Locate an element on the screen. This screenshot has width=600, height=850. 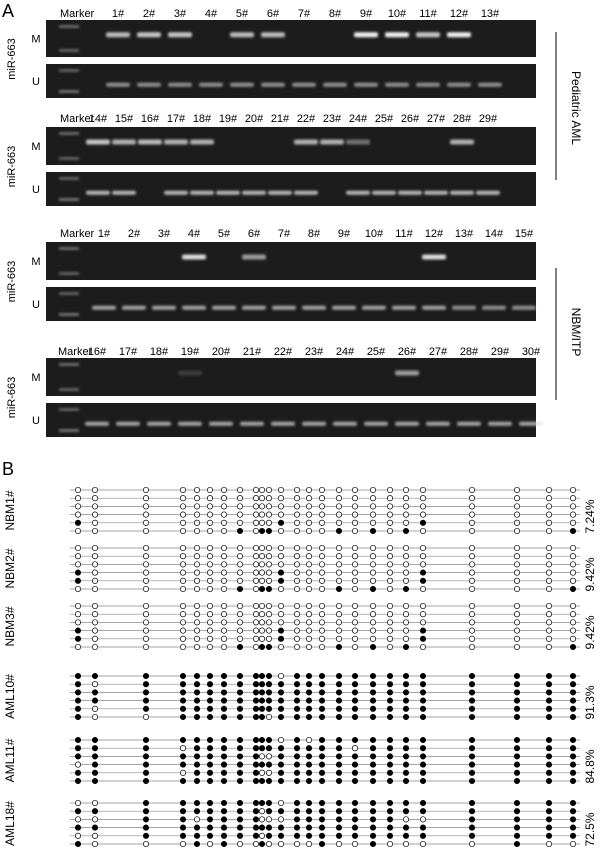
marker-band is located at coordinates (69, 158).